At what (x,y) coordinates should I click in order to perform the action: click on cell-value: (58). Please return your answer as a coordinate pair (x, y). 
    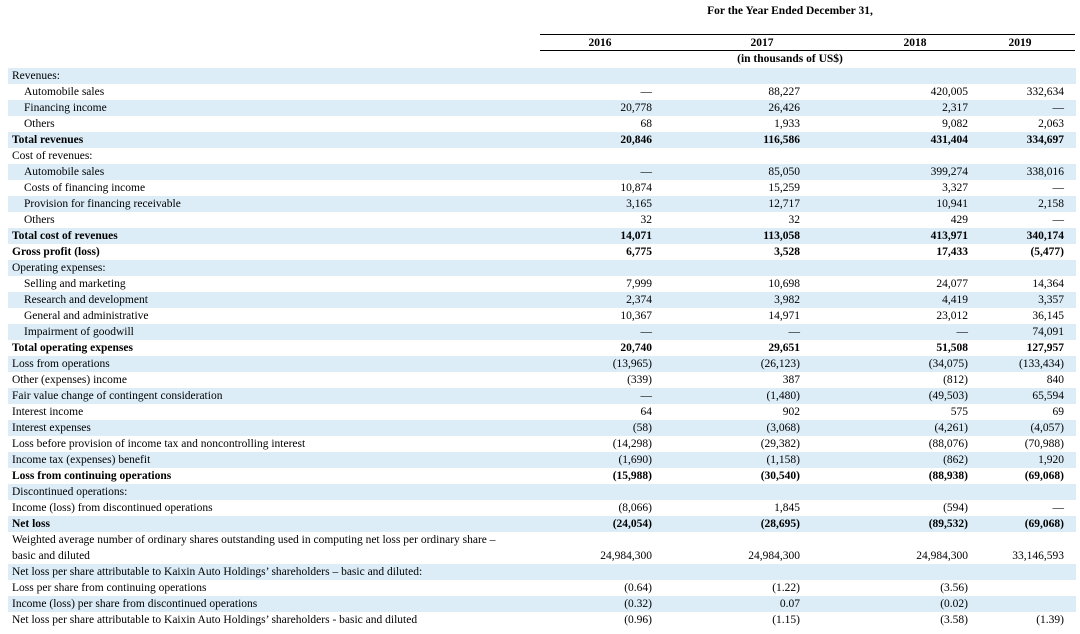
    Looking at the image, I should click on (642, 428).